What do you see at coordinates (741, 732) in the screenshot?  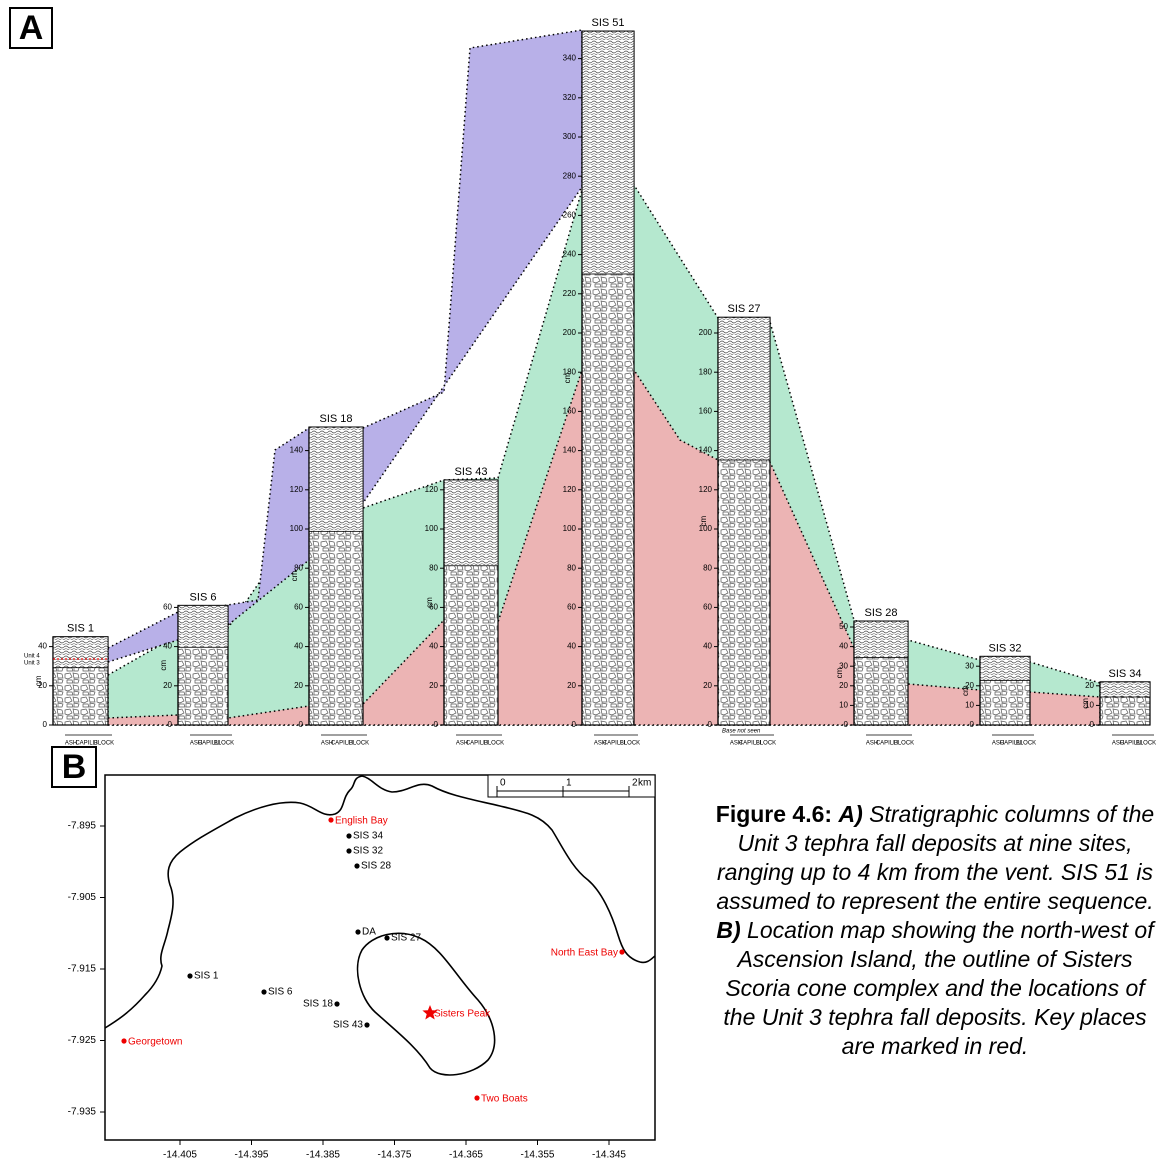 I see `base-note: Base not seen` at bounding box center [741, 732].